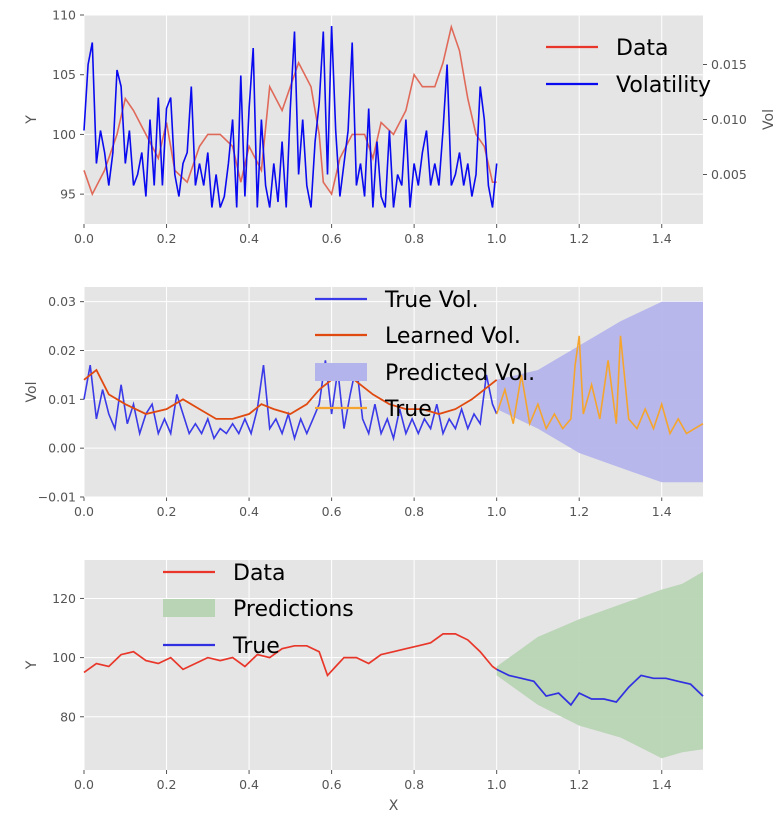 This screenshot has width=783, height=824. I want to click on series-learned-vol-line, so click(290, 394).